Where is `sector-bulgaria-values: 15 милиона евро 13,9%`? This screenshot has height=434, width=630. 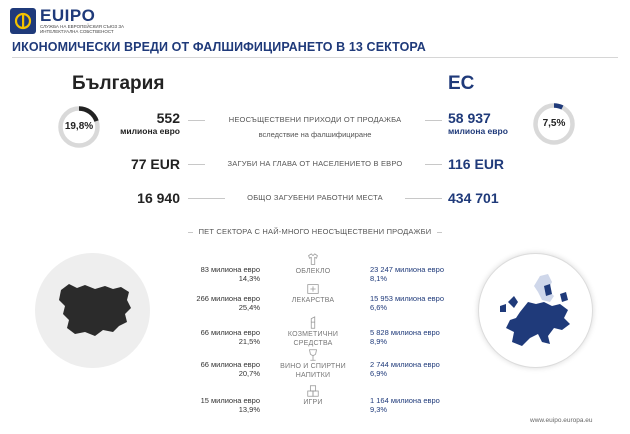
sector-bulgaria-values: 15 милиона евро 13,9% is located at coordinates (195, 405).